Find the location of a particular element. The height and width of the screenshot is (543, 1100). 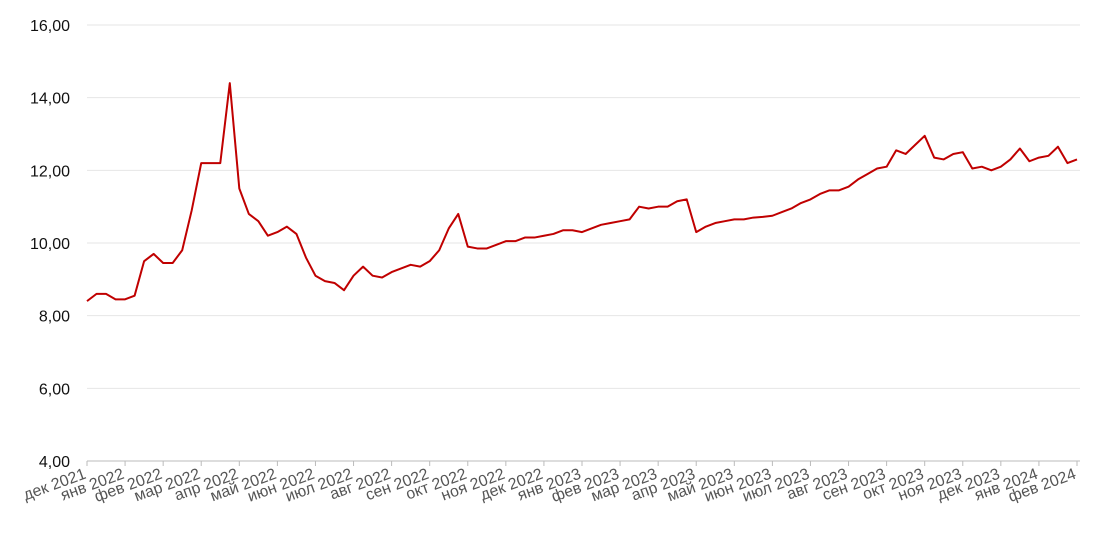

y-tick-label: 4,00 is located at coordinates (54, 462).